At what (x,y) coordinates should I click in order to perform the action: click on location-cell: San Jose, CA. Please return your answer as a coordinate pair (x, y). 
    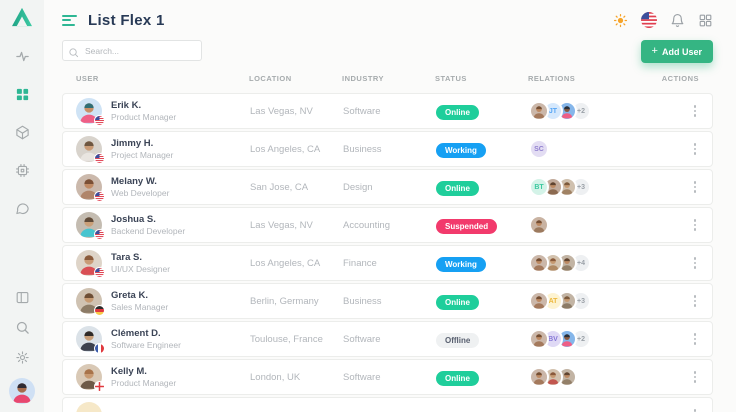
    Looking at the image, I should click on (279, 187).